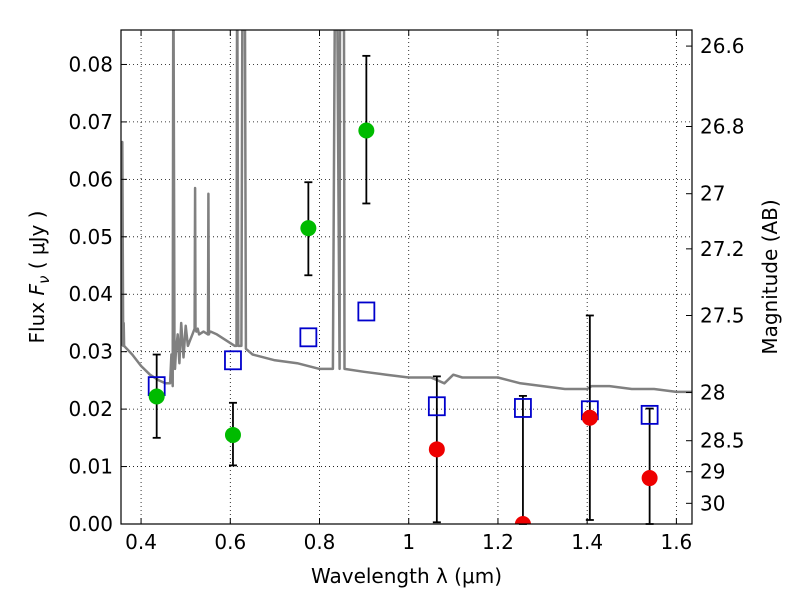  Describe the element at coordinates (90, 237) in the screenshot. I see `y-tick-label: 0.05` at that location.